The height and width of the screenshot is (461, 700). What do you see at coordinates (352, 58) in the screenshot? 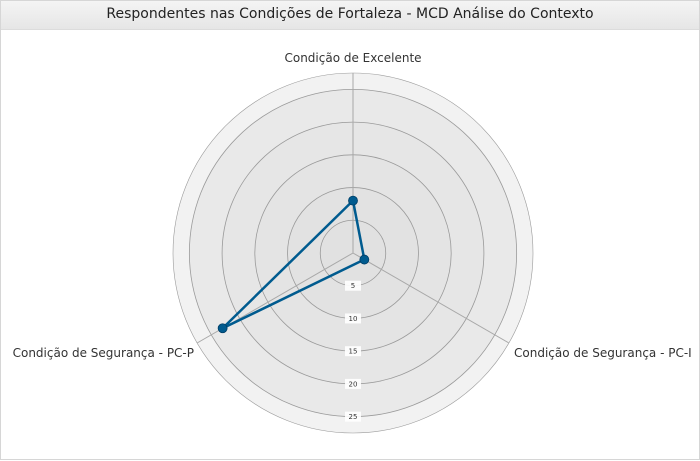
I see `axis-label: Condição de Excelente` at bounding box center [352, 58].